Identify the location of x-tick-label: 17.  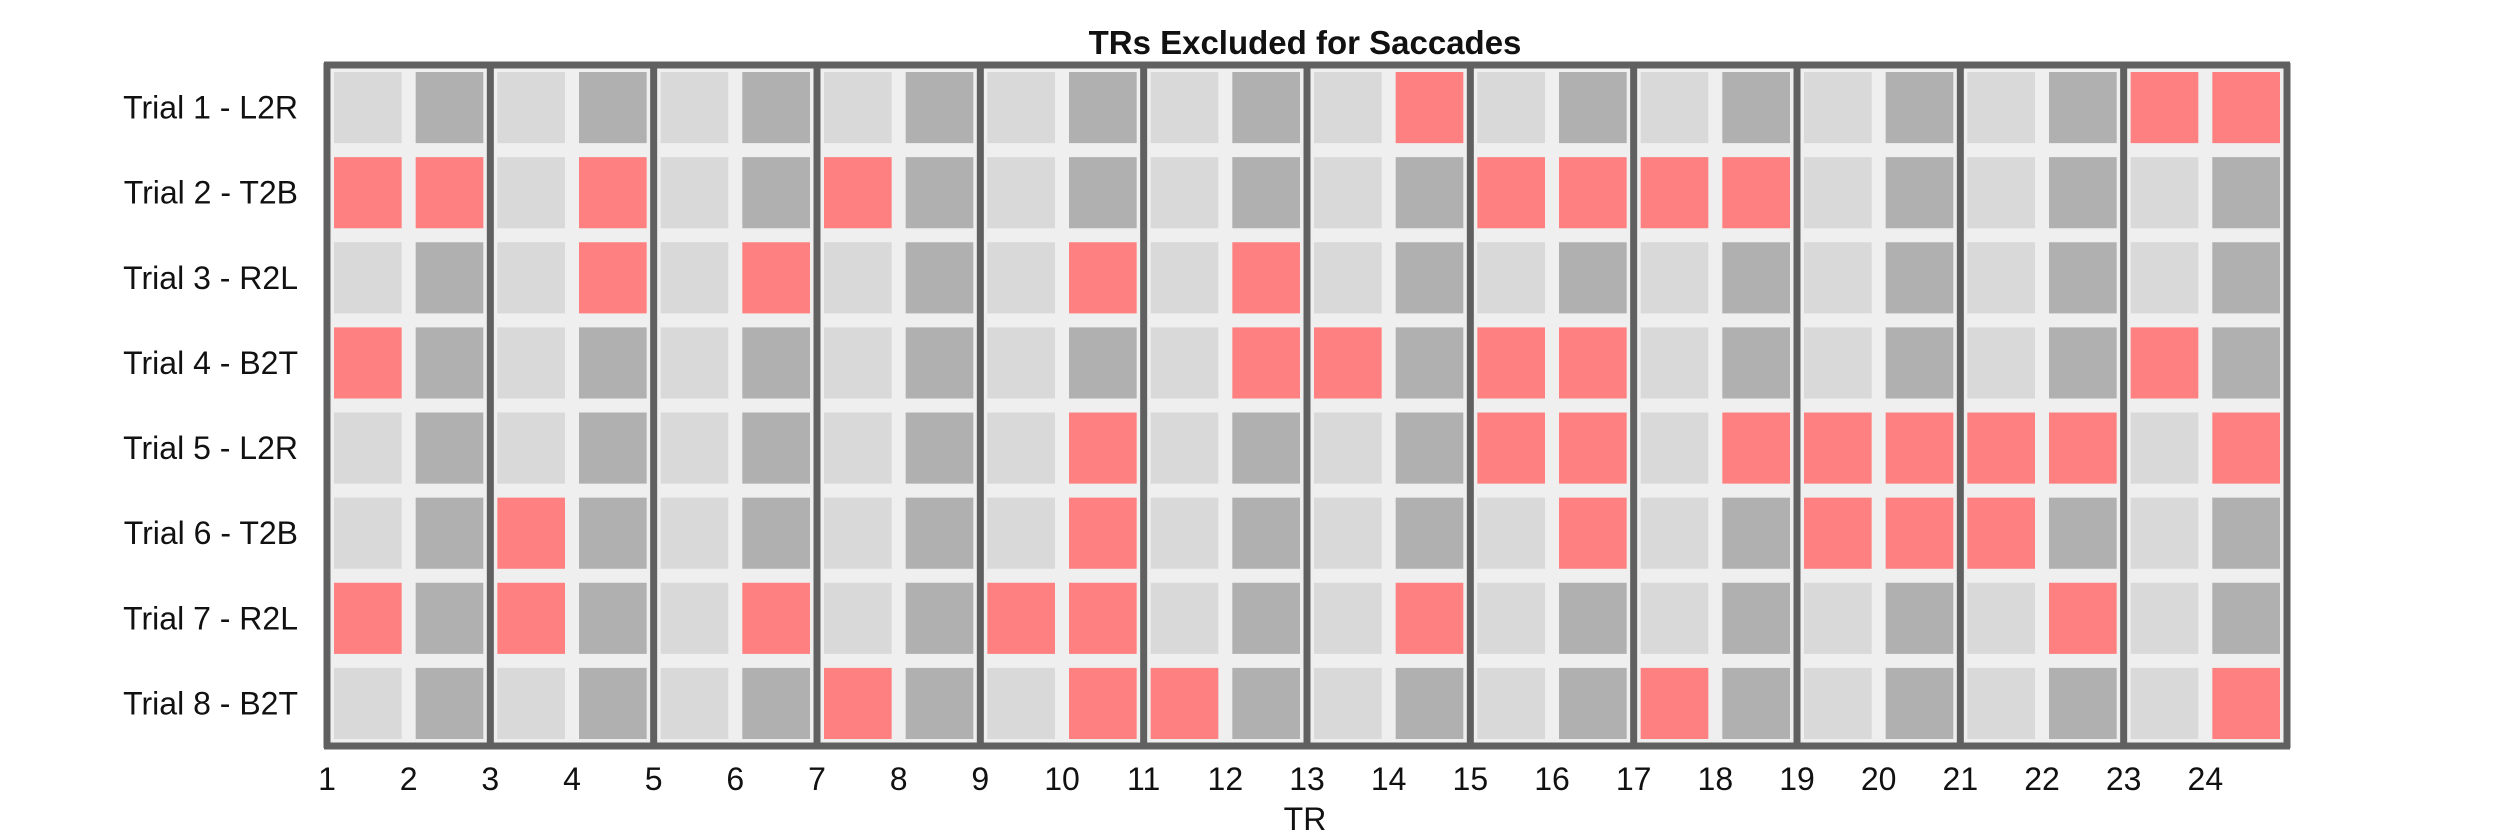
(1634, 779).